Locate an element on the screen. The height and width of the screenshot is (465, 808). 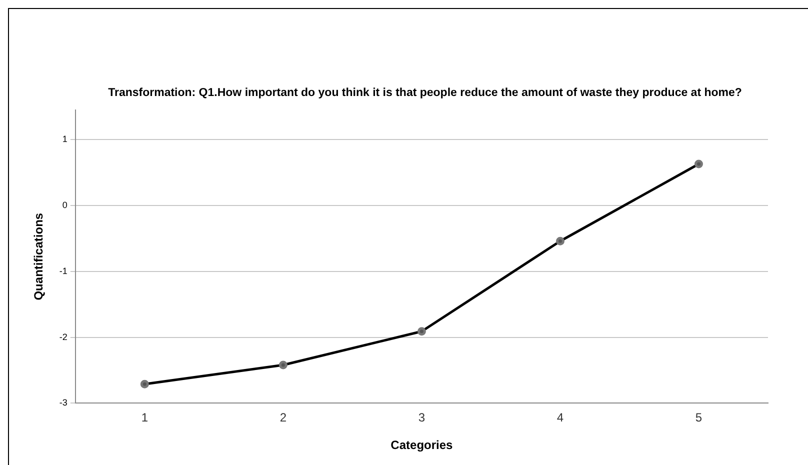
y-tick-label: 1 is located at coordinates (65, 139).